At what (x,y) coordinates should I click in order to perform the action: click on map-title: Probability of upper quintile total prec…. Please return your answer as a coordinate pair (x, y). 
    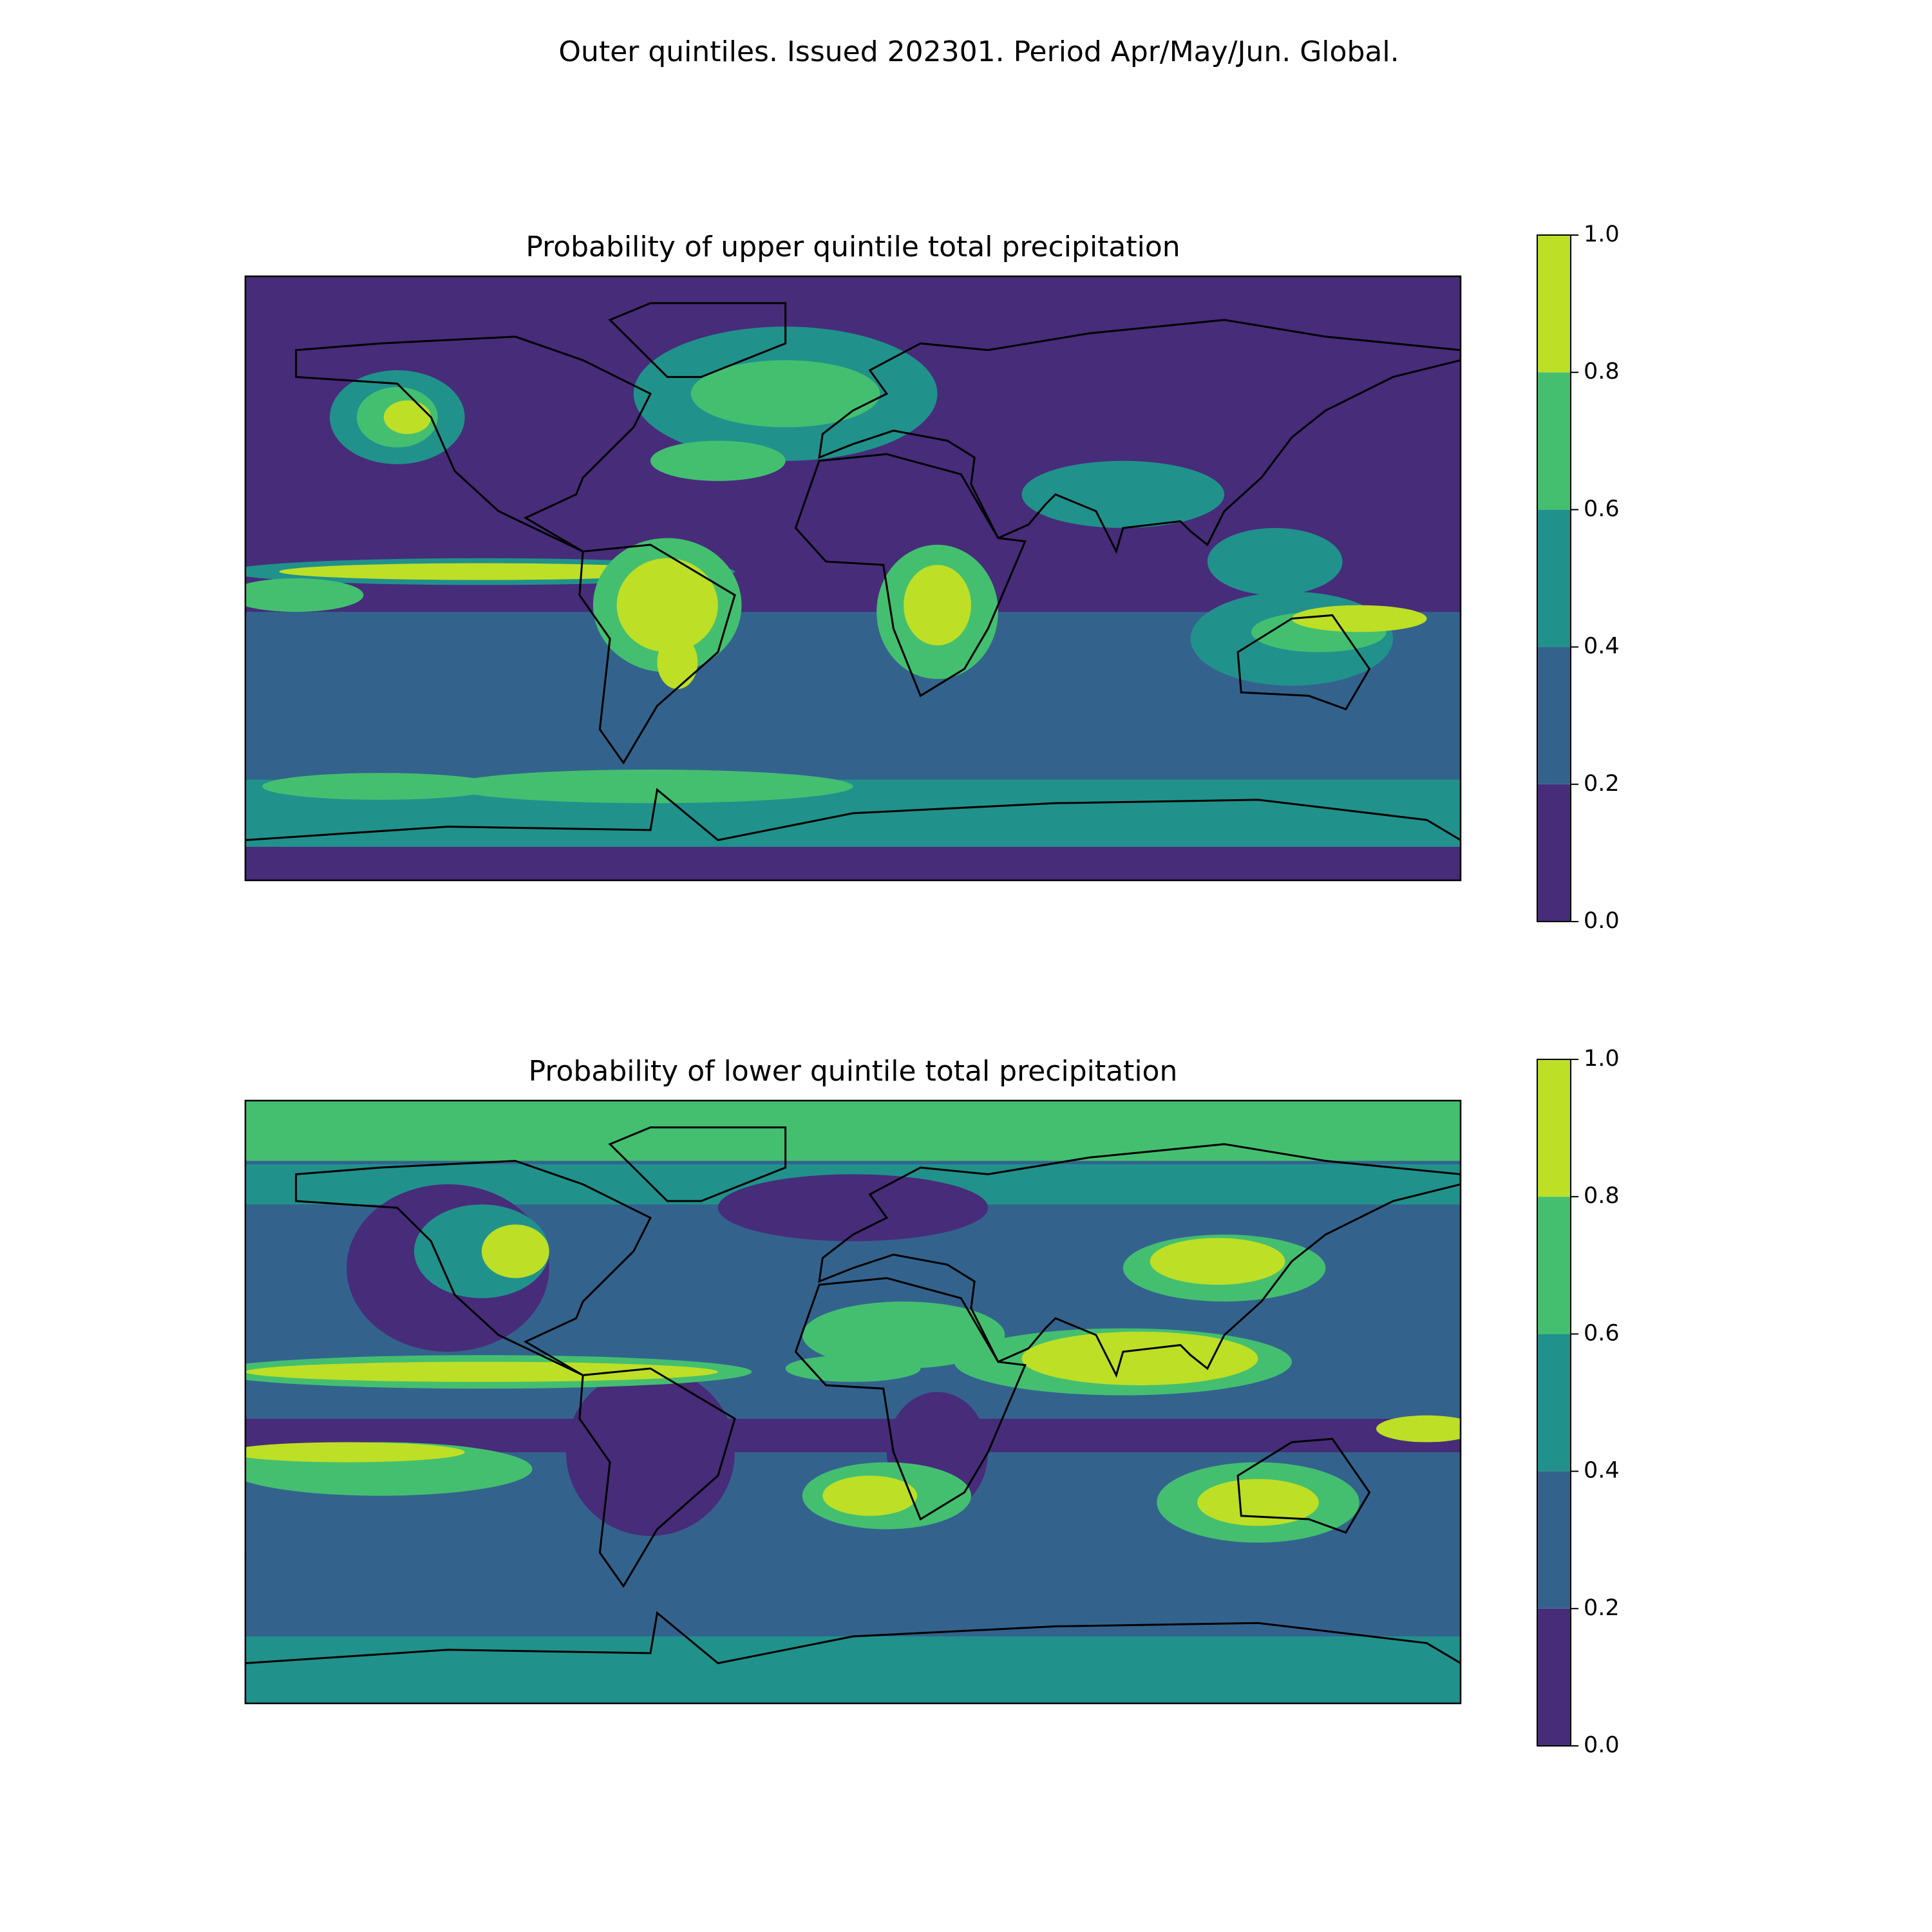
    Looking at the image, I should click on (853, 247).